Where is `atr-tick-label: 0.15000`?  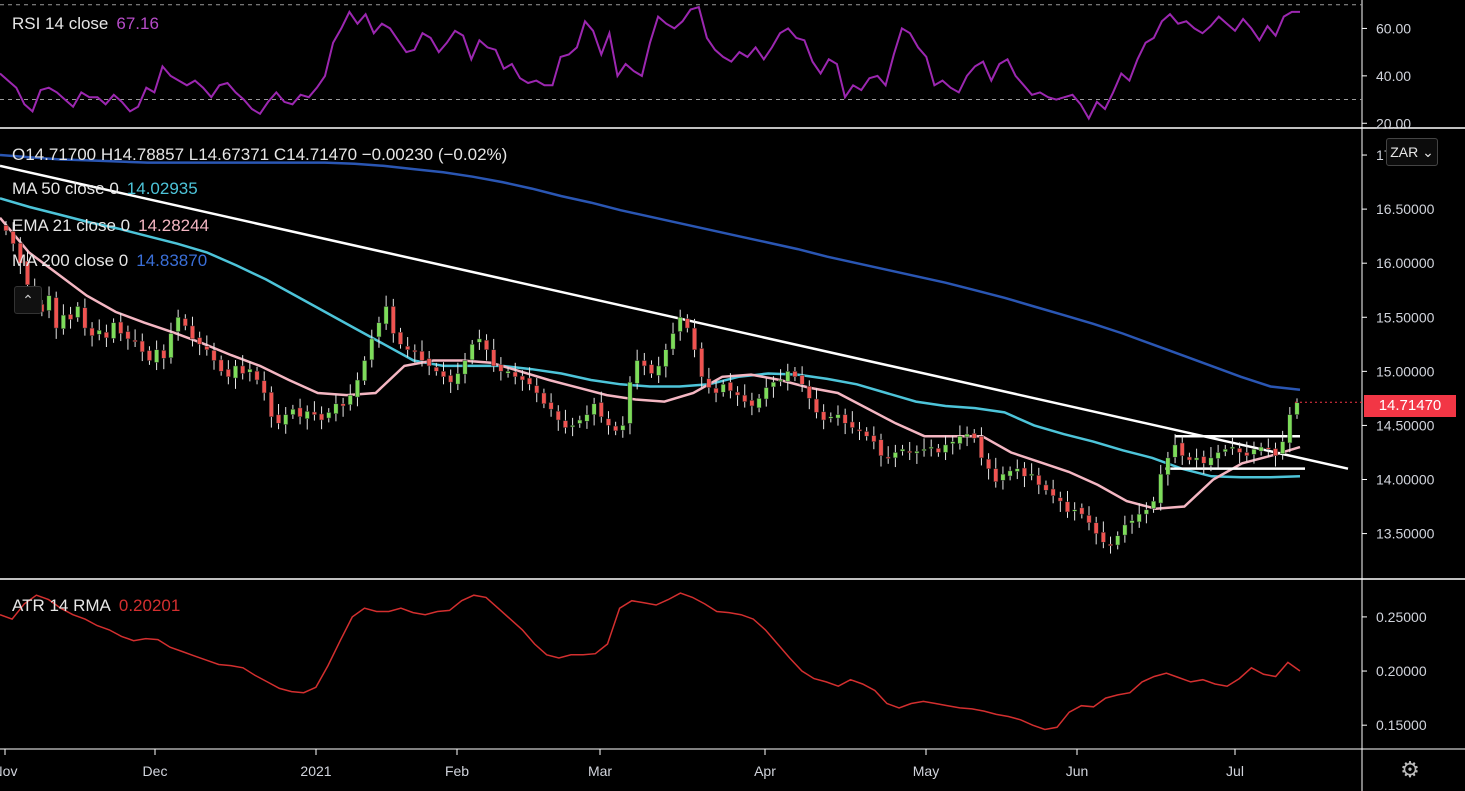
atr-tick-label: 0.15000 is located at coordinates (1401, 725).